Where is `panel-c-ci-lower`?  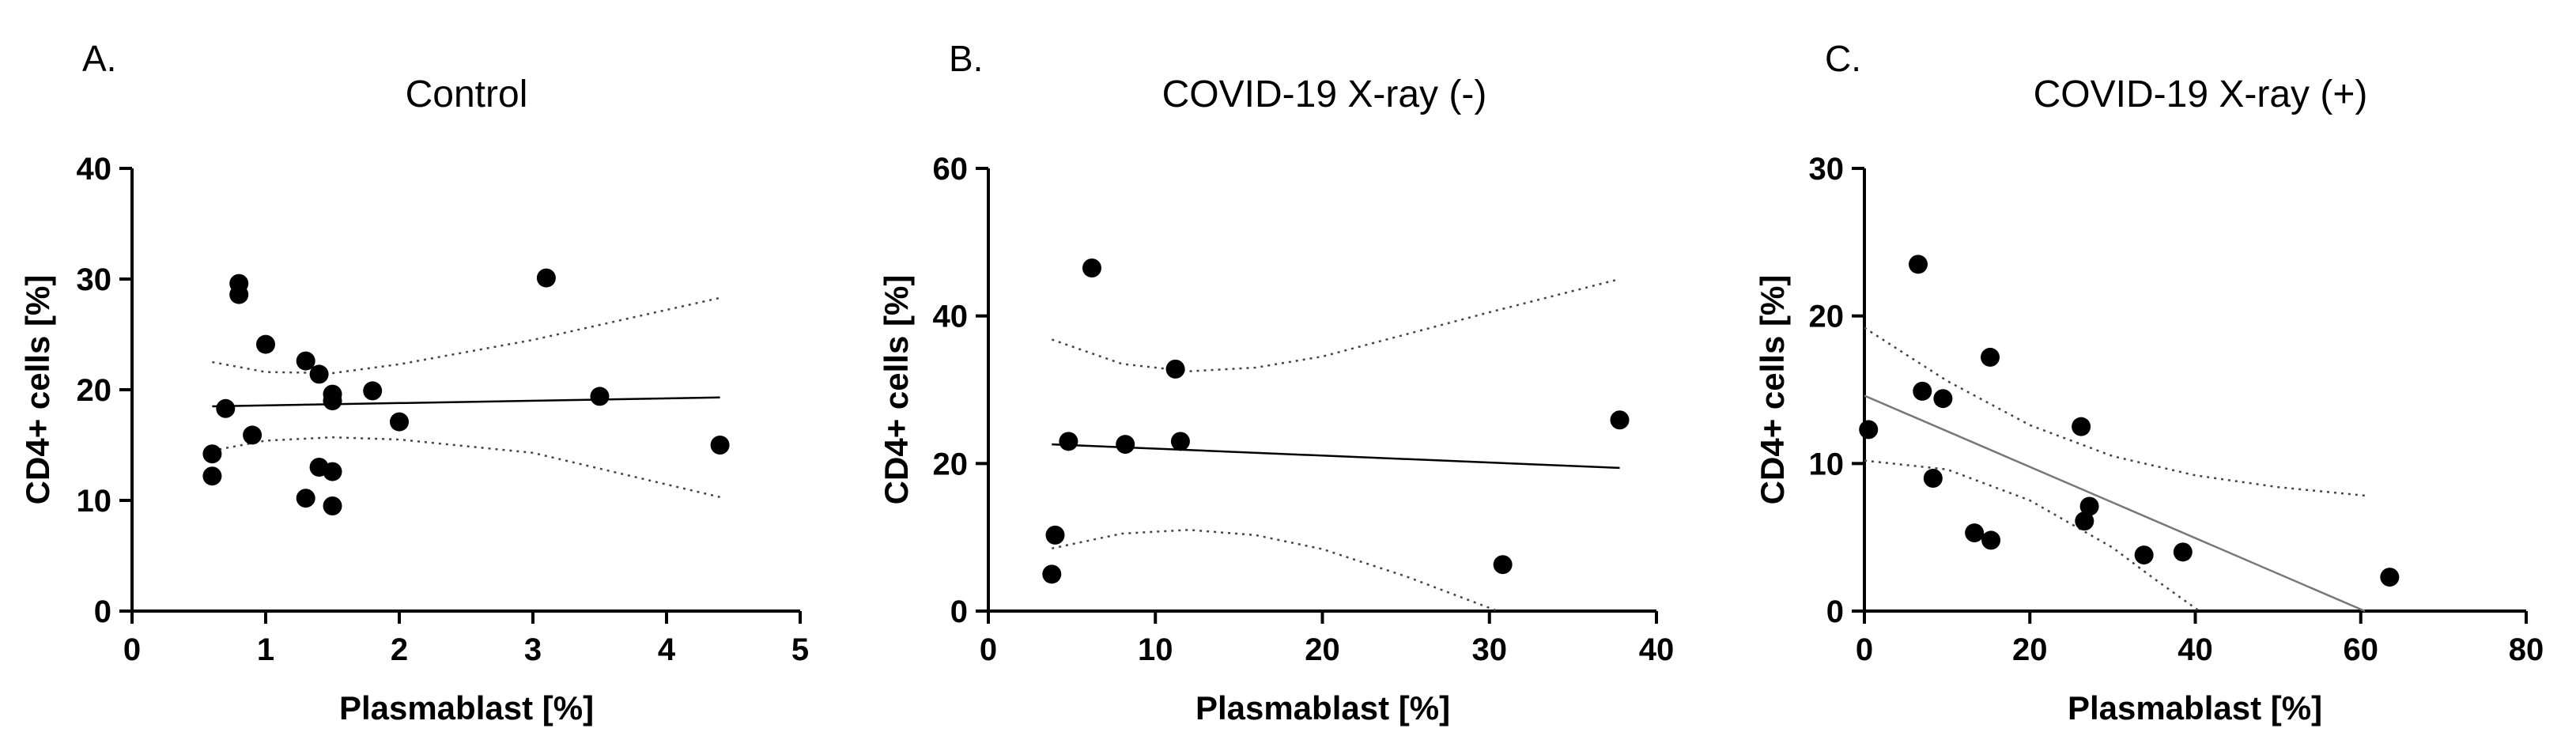
panel-c-ci-lower is located at coordinates (2032, 536).